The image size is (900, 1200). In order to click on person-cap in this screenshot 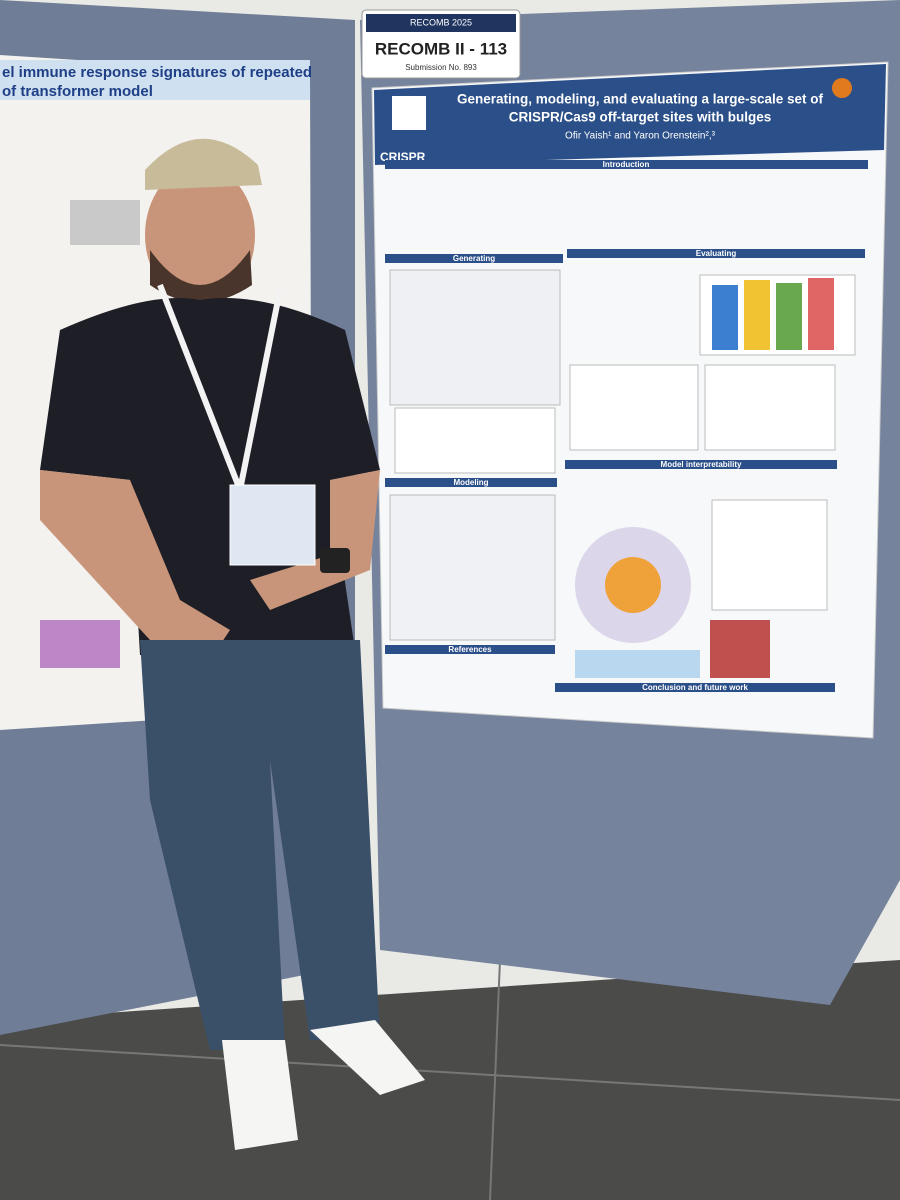, I will do `click(203, 164)`.